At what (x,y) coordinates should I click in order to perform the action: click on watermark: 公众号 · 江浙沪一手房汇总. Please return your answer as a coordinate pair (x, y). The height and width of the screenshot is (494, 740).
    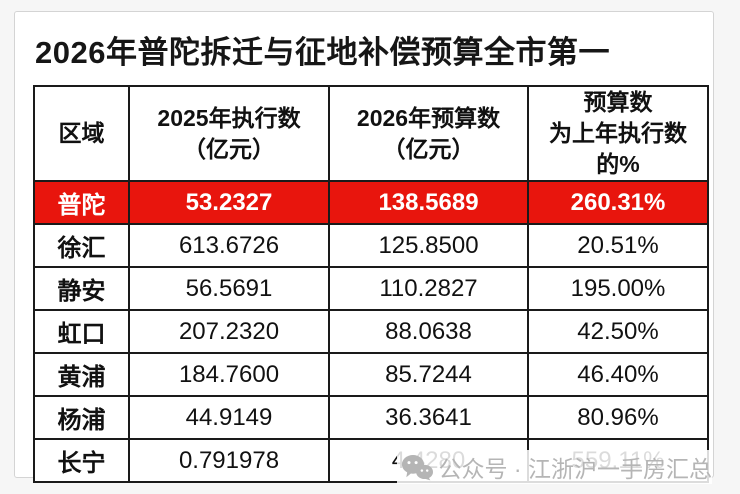
    Looking at the image, I should click on (554, 467).